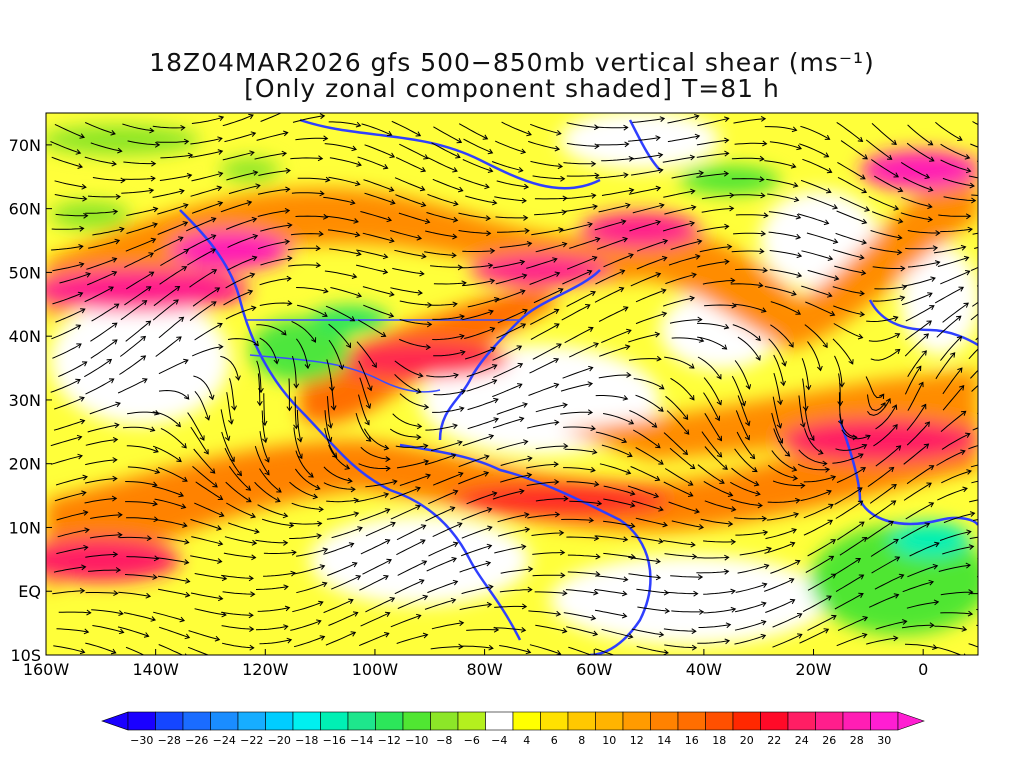 Image resolution: width=1024 pixels, height=768 pixels. I want to click on weak-shear-region, so click(690, 600).